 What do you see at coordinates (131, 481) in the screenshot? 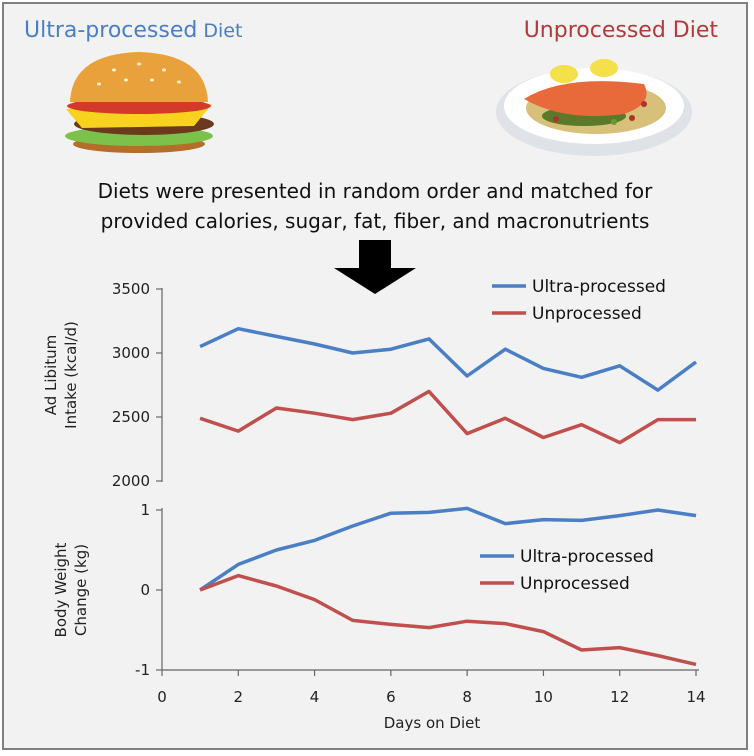
I see `intake-ytick-label: 2000` at bounding box center [131, 481].